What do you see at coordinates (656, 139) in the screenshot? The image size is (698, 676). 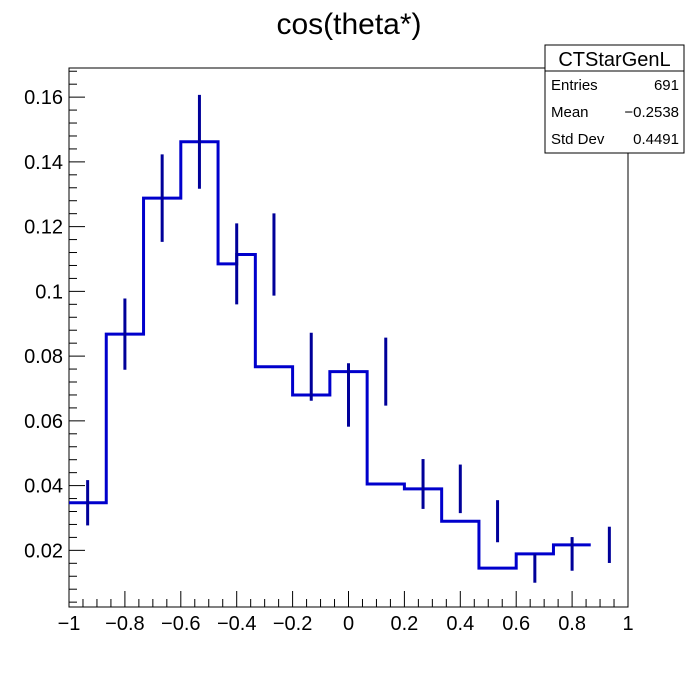 I see `stats-stddev-value: 0.4491` at bounding box center [656, 139].